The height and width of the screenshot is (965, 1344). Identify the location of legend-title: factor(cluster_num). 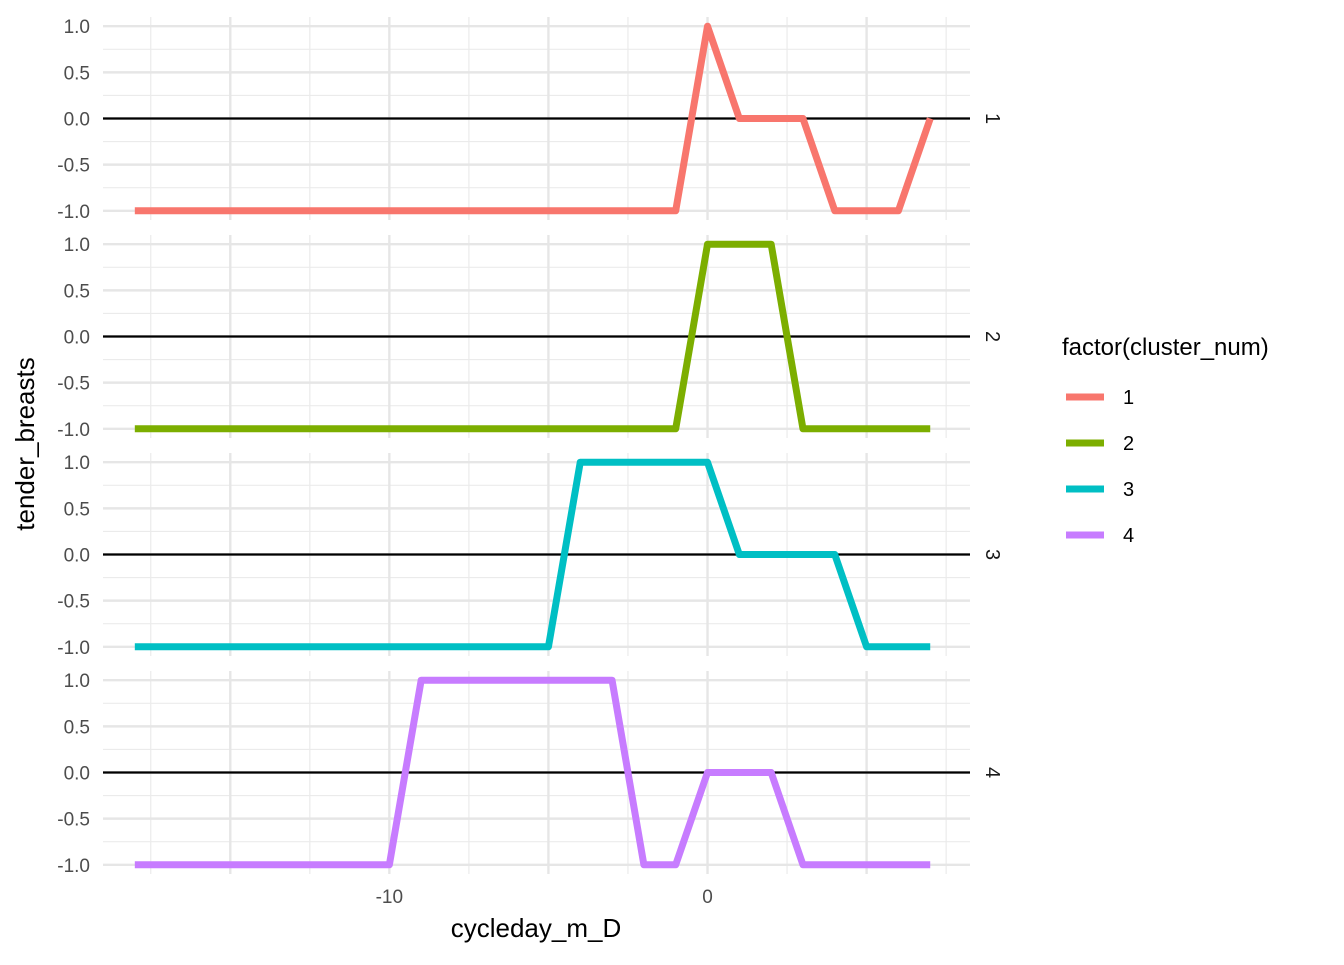
(1165, 347).